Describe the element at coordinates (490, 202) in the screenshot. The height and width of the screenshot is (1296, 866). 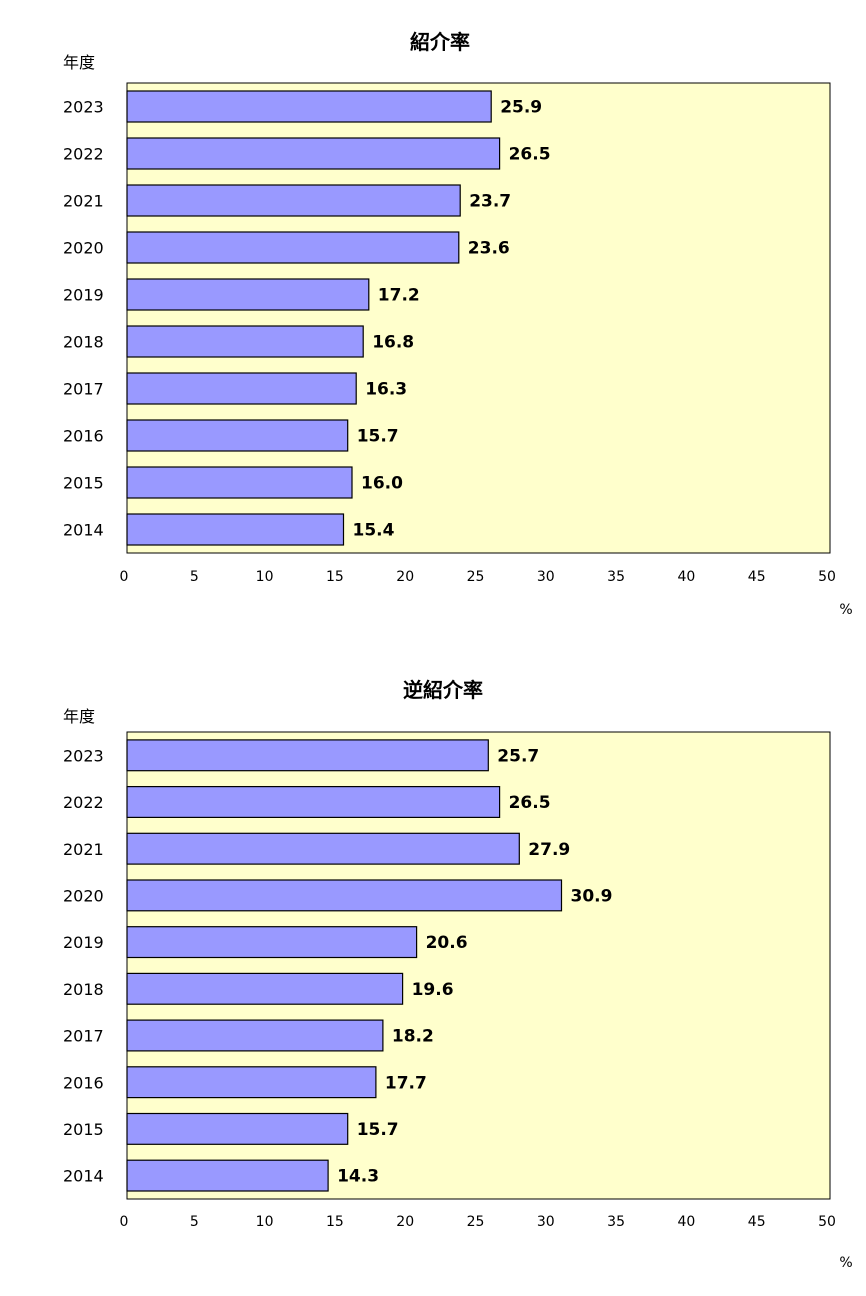
I see `value-label-2021: 23.7` at that location.